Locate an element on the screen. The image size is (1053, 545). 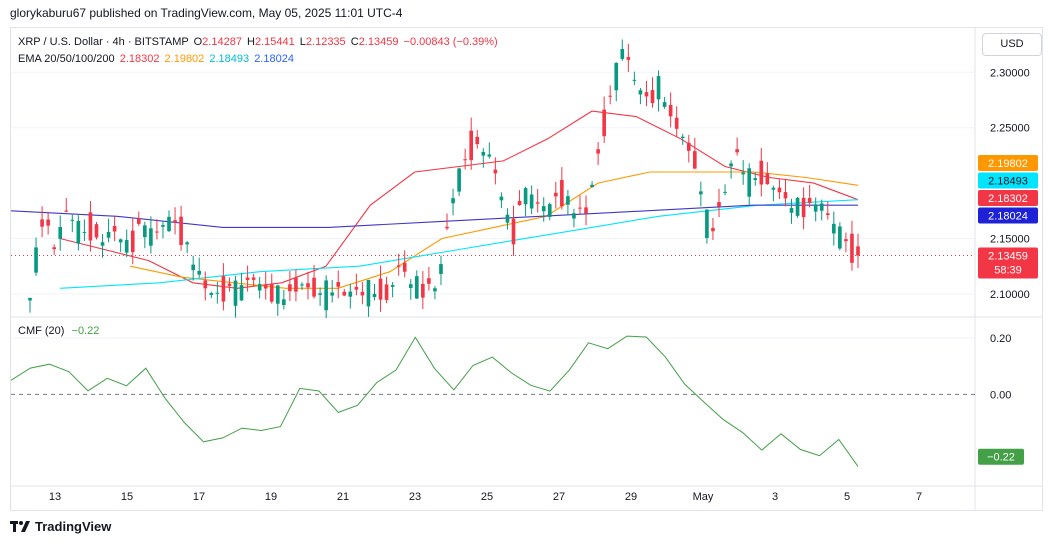
cmf-tick-label: 0.20 is located at coordinates (1000, 339).